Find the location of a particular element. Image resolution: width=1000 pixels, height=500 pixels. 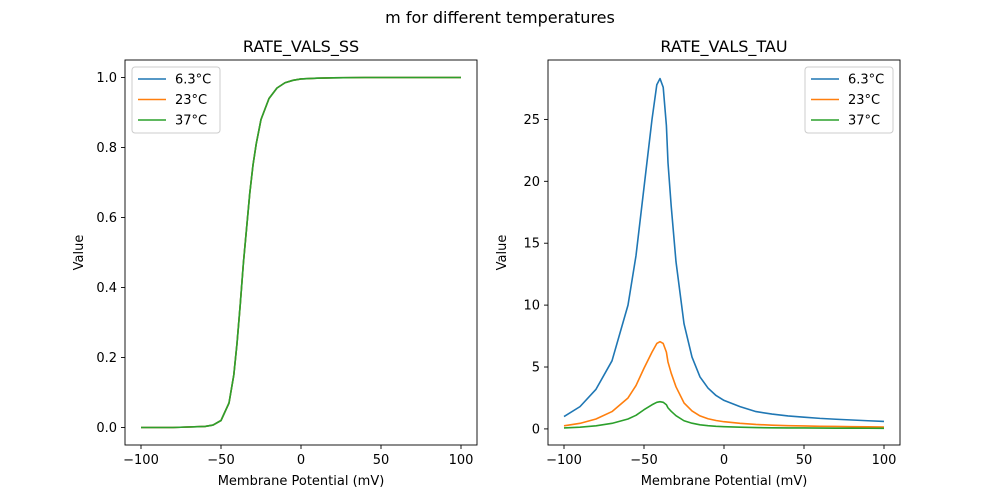

y-tick-label: 0.6 is located at coordinates (106, 218).